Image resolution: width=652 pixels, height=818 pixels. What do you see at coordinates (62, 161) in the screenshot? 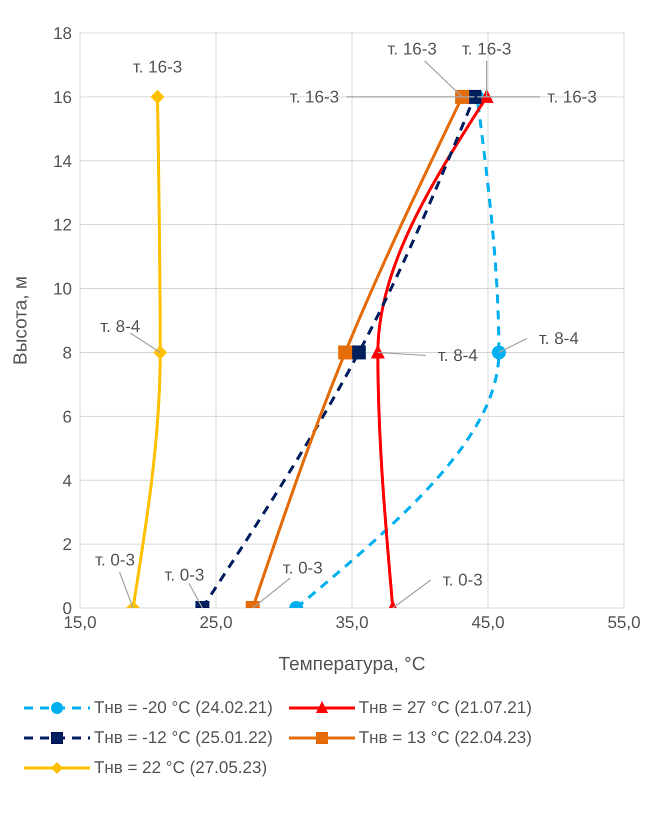
I see `y-tick-label: 14` at bounding box center [62, 161].